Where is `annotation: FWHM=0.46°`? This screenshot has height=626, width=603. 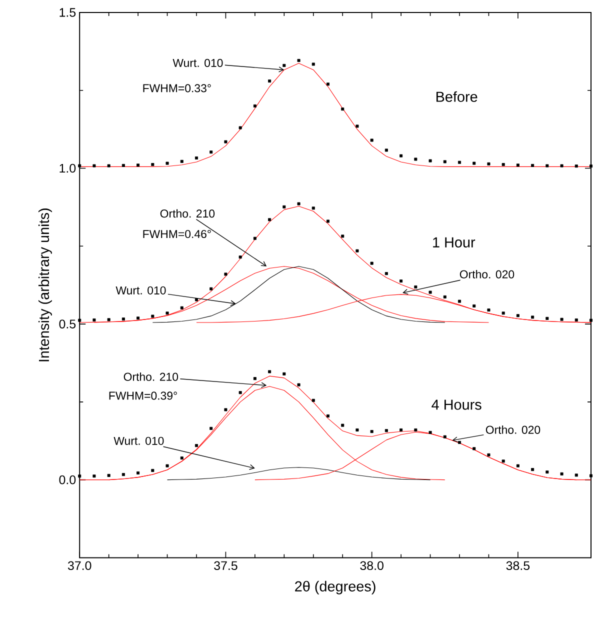
annotation: FWHM=0.46° is located at coordinates (177, 234).